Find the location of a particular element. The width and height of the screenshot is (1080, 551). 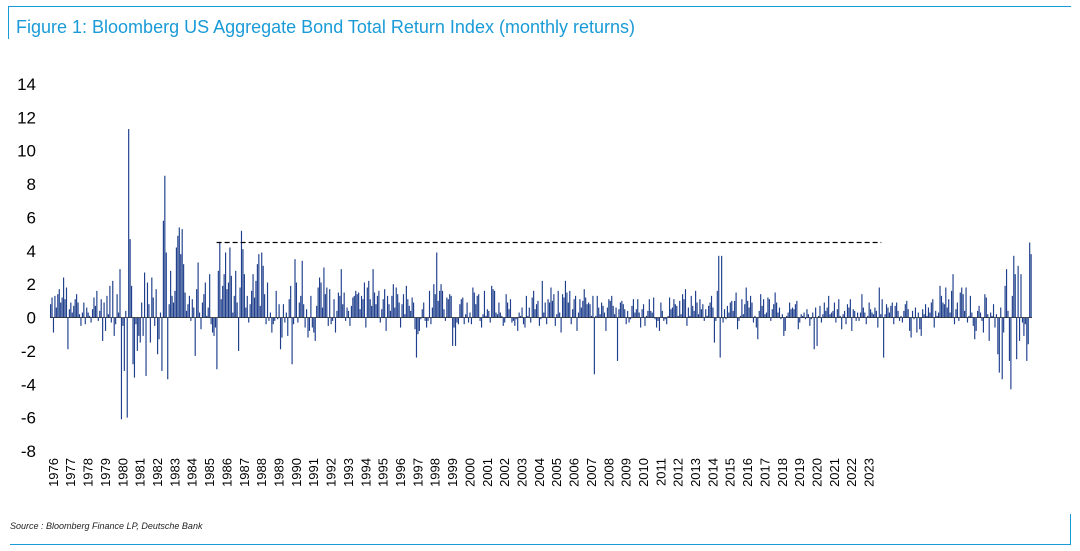

x-tick-label: 2011 is located at coordinates (660, 472).